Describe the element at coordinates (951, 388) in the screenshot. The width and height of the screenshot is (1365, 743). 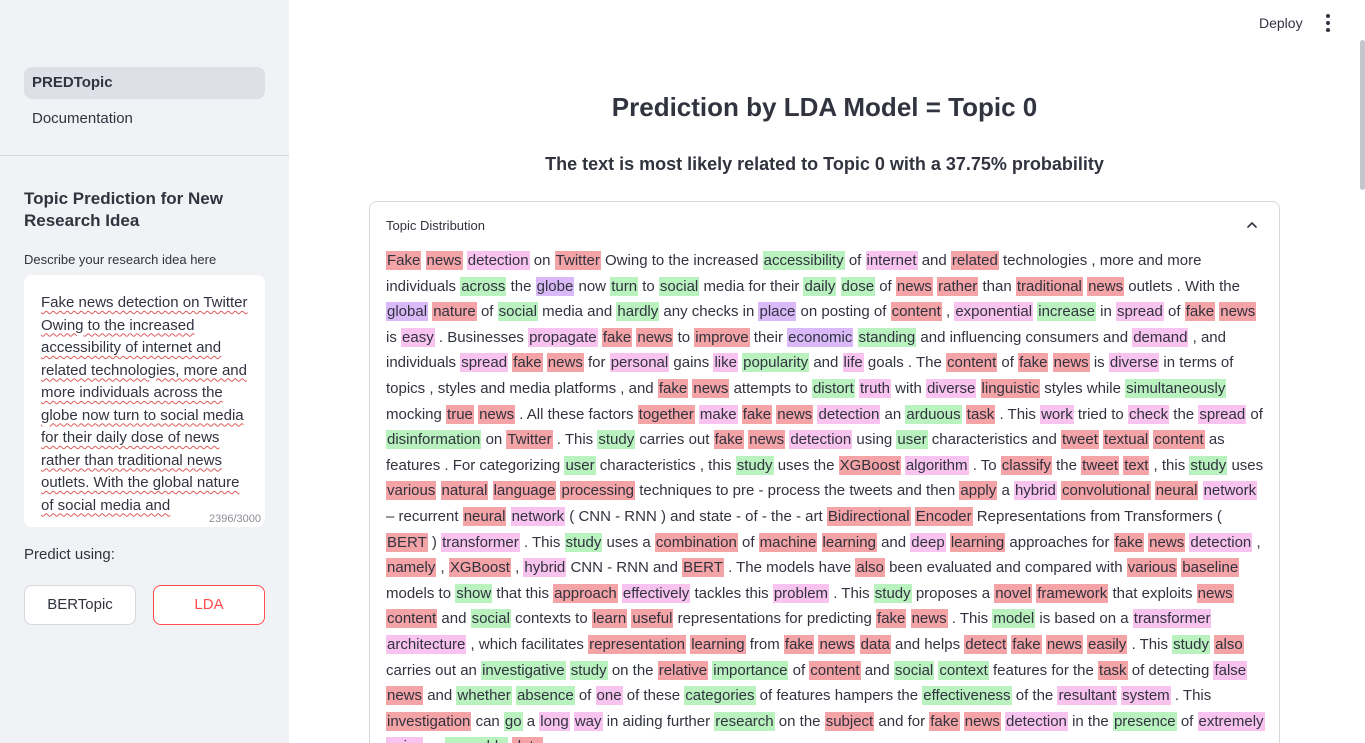
I see `highlighted-word: diverse` at that location.